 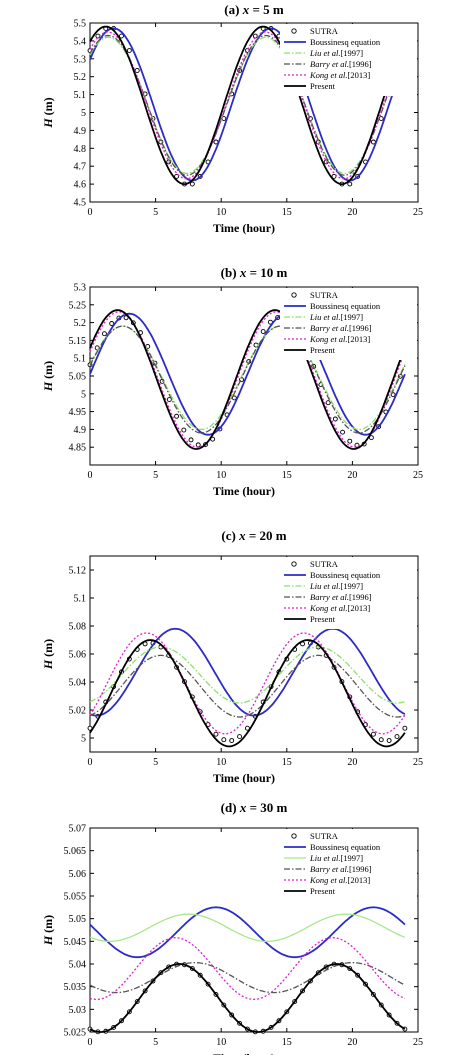 What do you see at coordinates (78, 874) in the screenshot?
I see `y-tick-label: 5.06` at bounding box center [78, 874].